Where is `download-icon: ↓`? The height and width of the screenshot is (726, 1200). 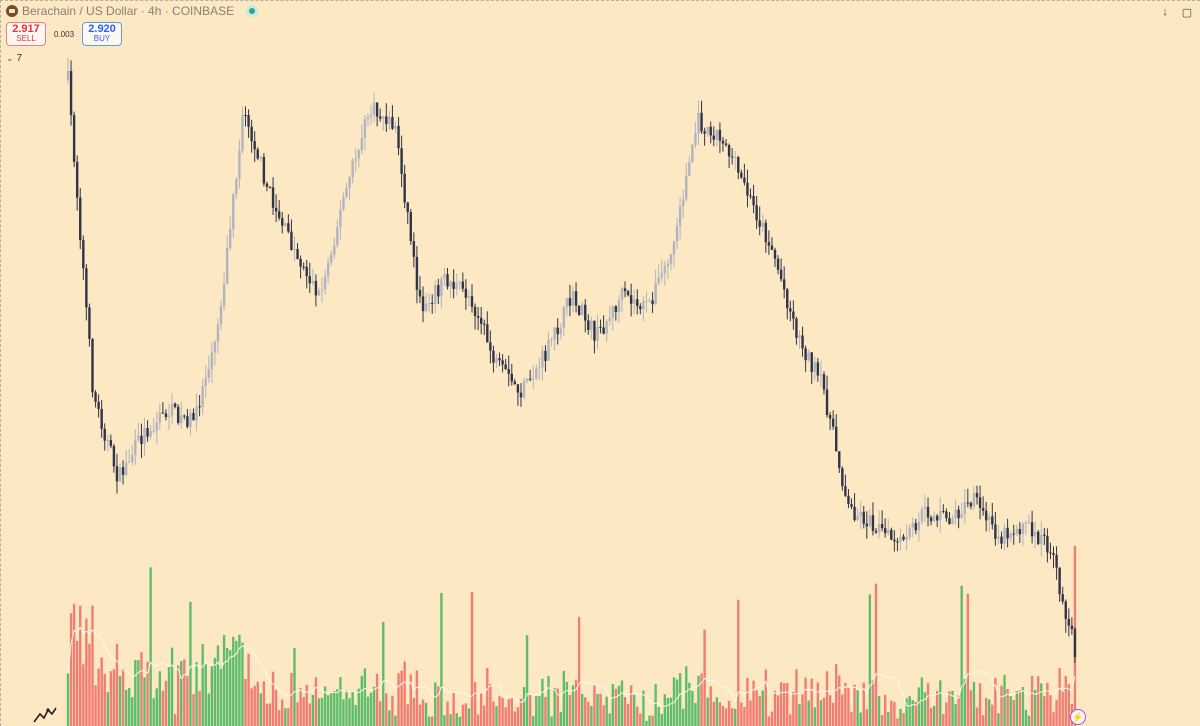
download-icon: ↓ is located at coordinates (1165, 12).